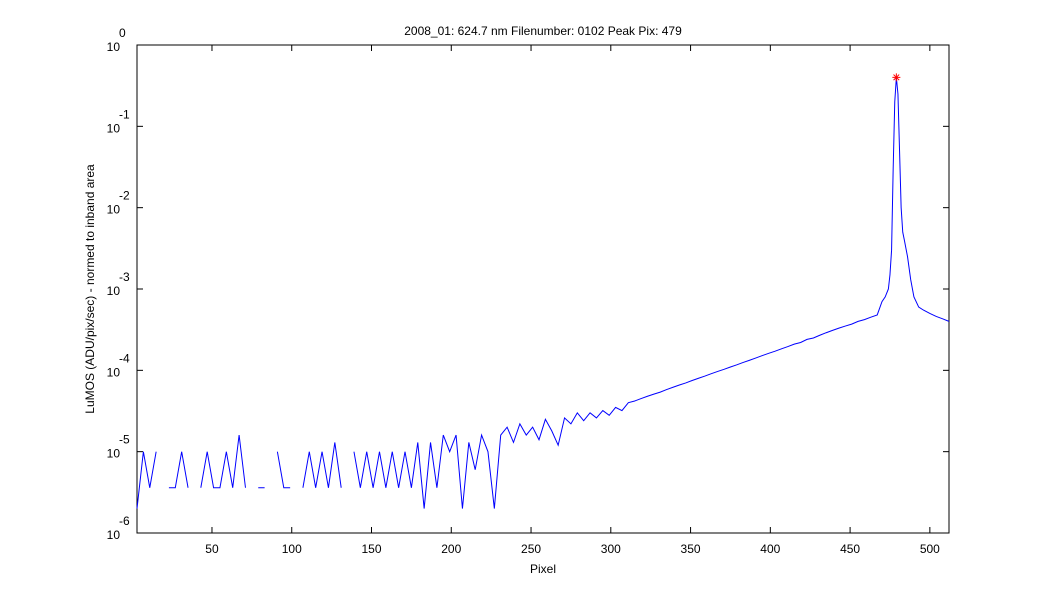 This screenshot has width=1050, height=600. Describe the element at coordinates (531, 549) in the screenshot. I see `x-tick-label: 250` at that location.